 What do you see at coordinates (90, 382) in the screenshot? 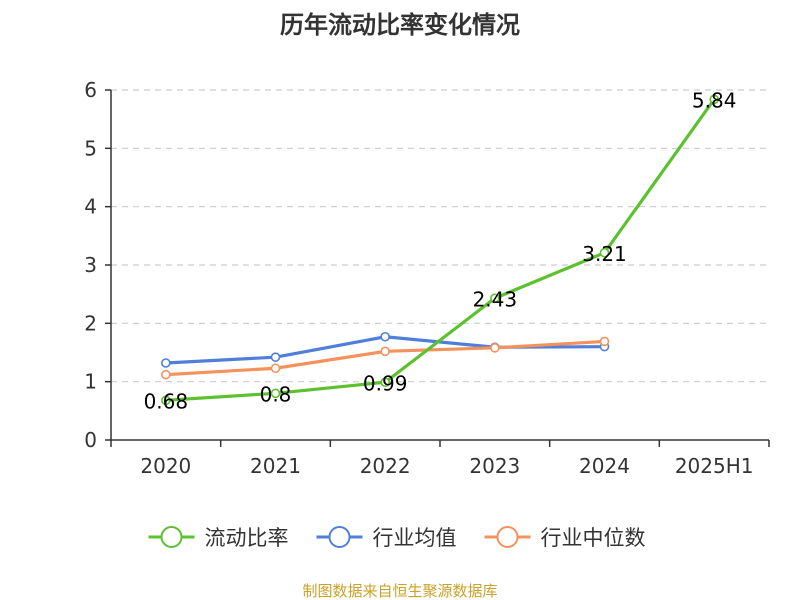
I see `y-tick-label: 1` at bounding box center [90, 382].